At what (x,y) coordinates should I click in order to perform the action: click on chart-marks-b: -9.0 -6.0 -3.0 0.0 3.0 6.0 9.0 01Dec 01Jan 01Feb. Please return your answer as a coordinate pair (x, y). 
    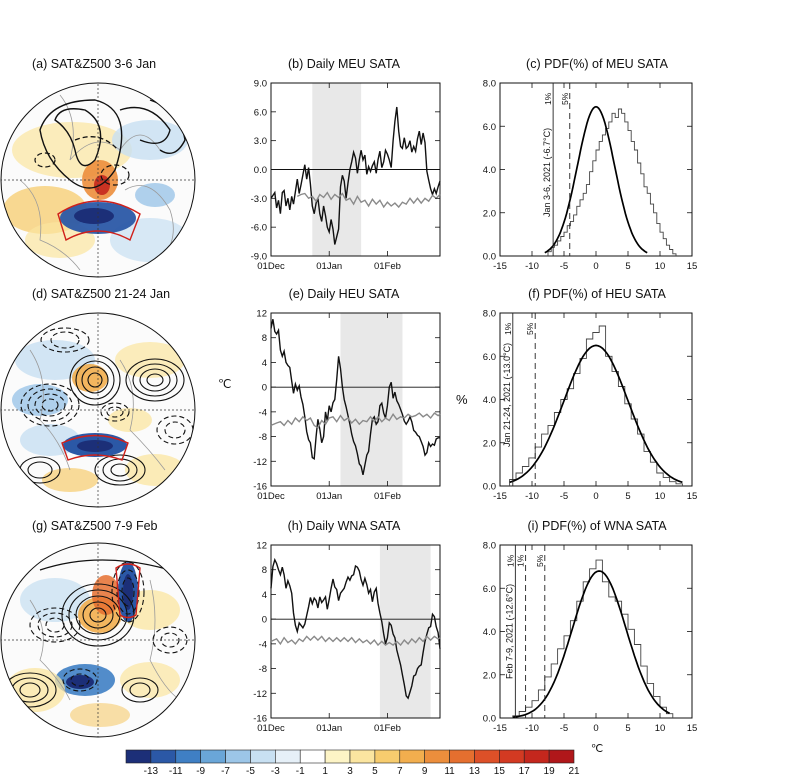
    Looking at the image, I should click on (346, 175).